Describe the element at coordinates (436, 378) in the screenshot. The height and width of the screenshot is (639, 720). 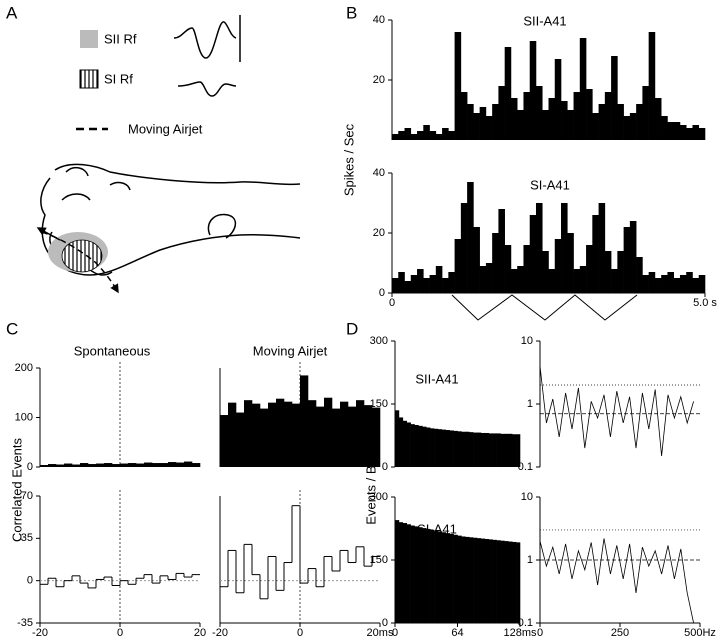
I see `chart-title: SII-A41` at that location.